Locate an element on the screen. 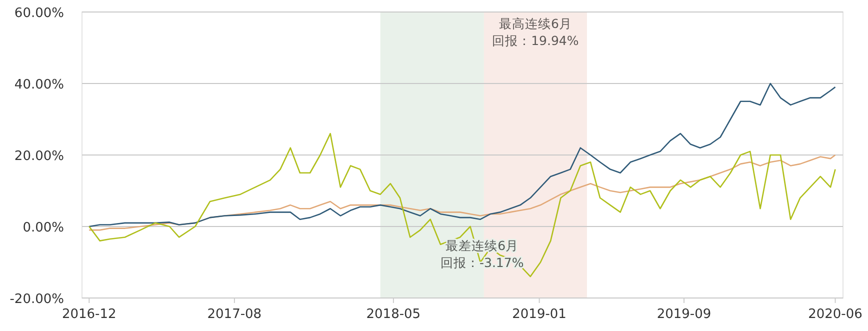 This screenshot has height=331, width=868. y-tick-label: 60.00% is located at coordinates (39, 13).